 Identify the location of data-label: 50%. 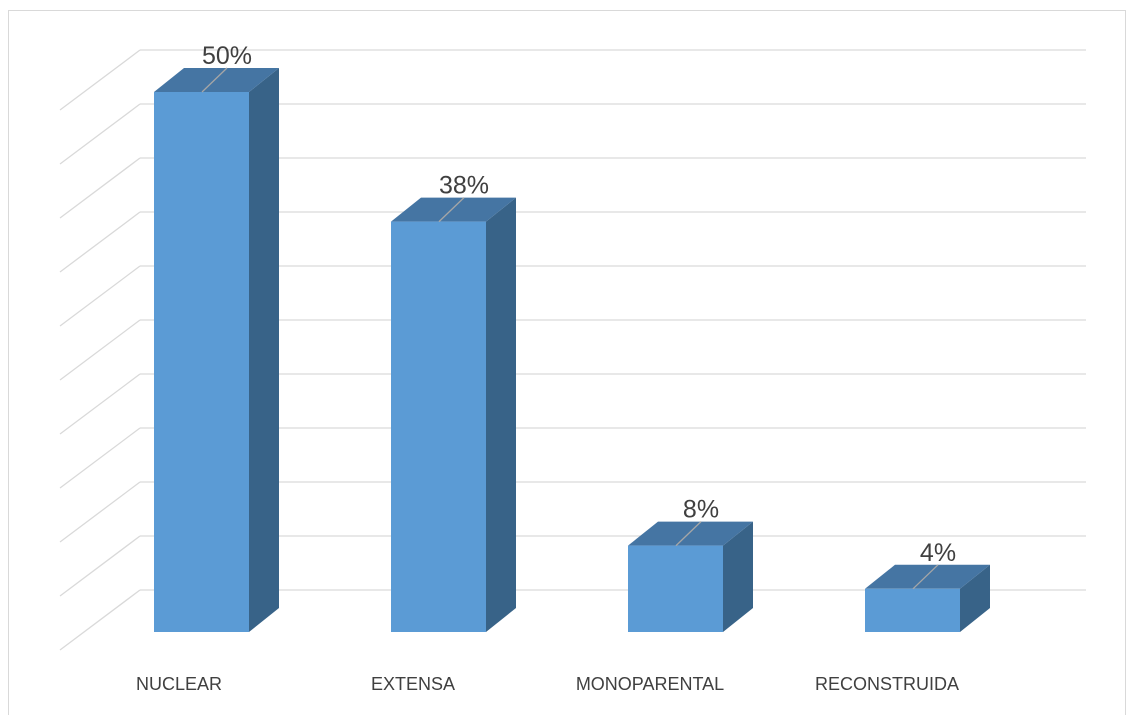
(227, 56).